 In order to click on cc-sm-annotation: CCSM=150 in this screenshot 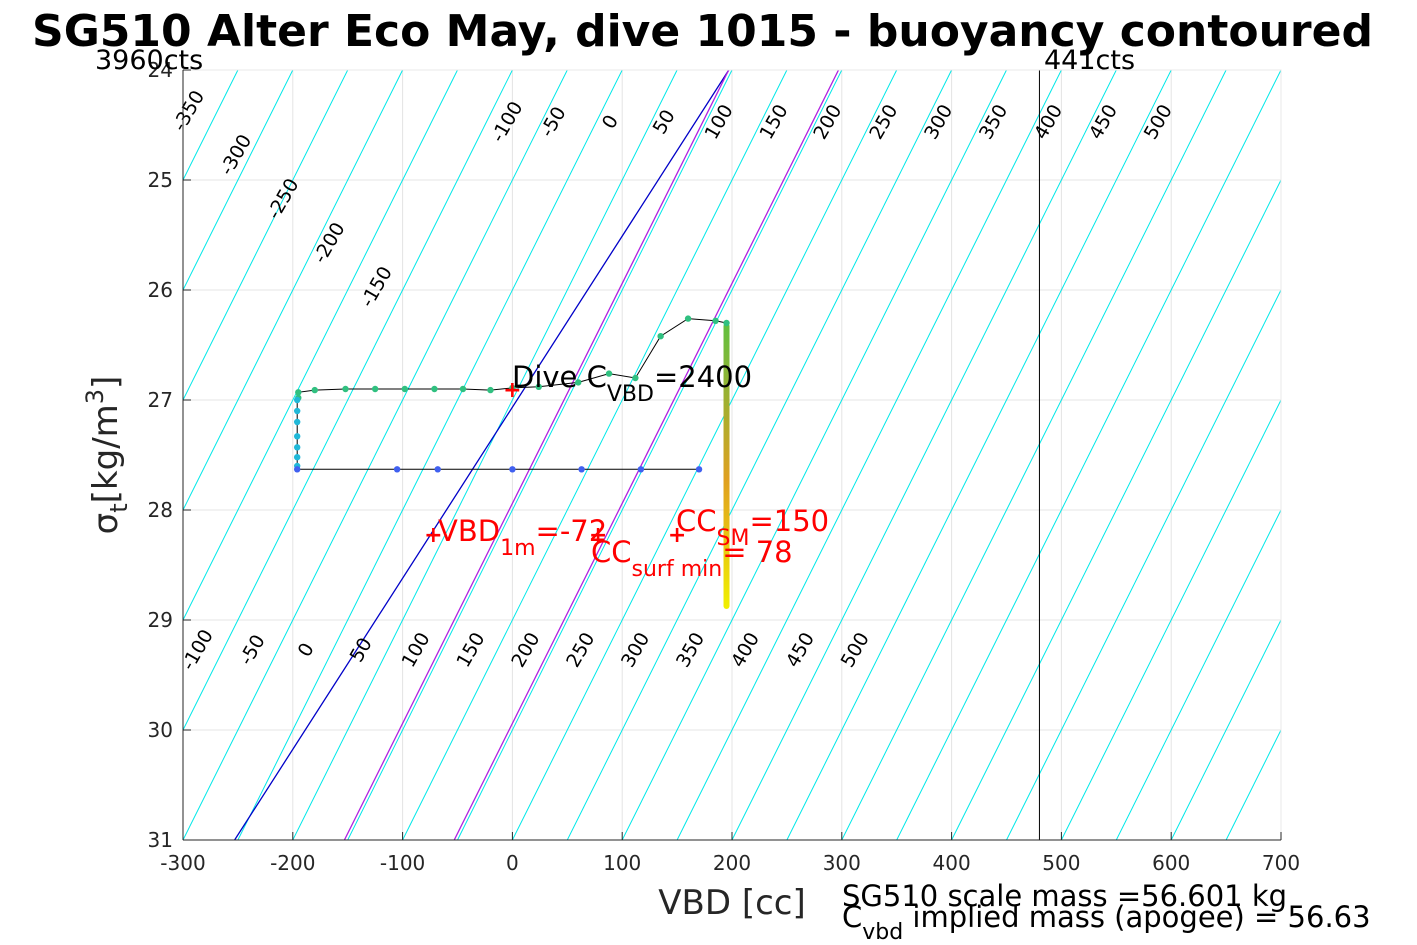, I will do `click(752, 527)`.